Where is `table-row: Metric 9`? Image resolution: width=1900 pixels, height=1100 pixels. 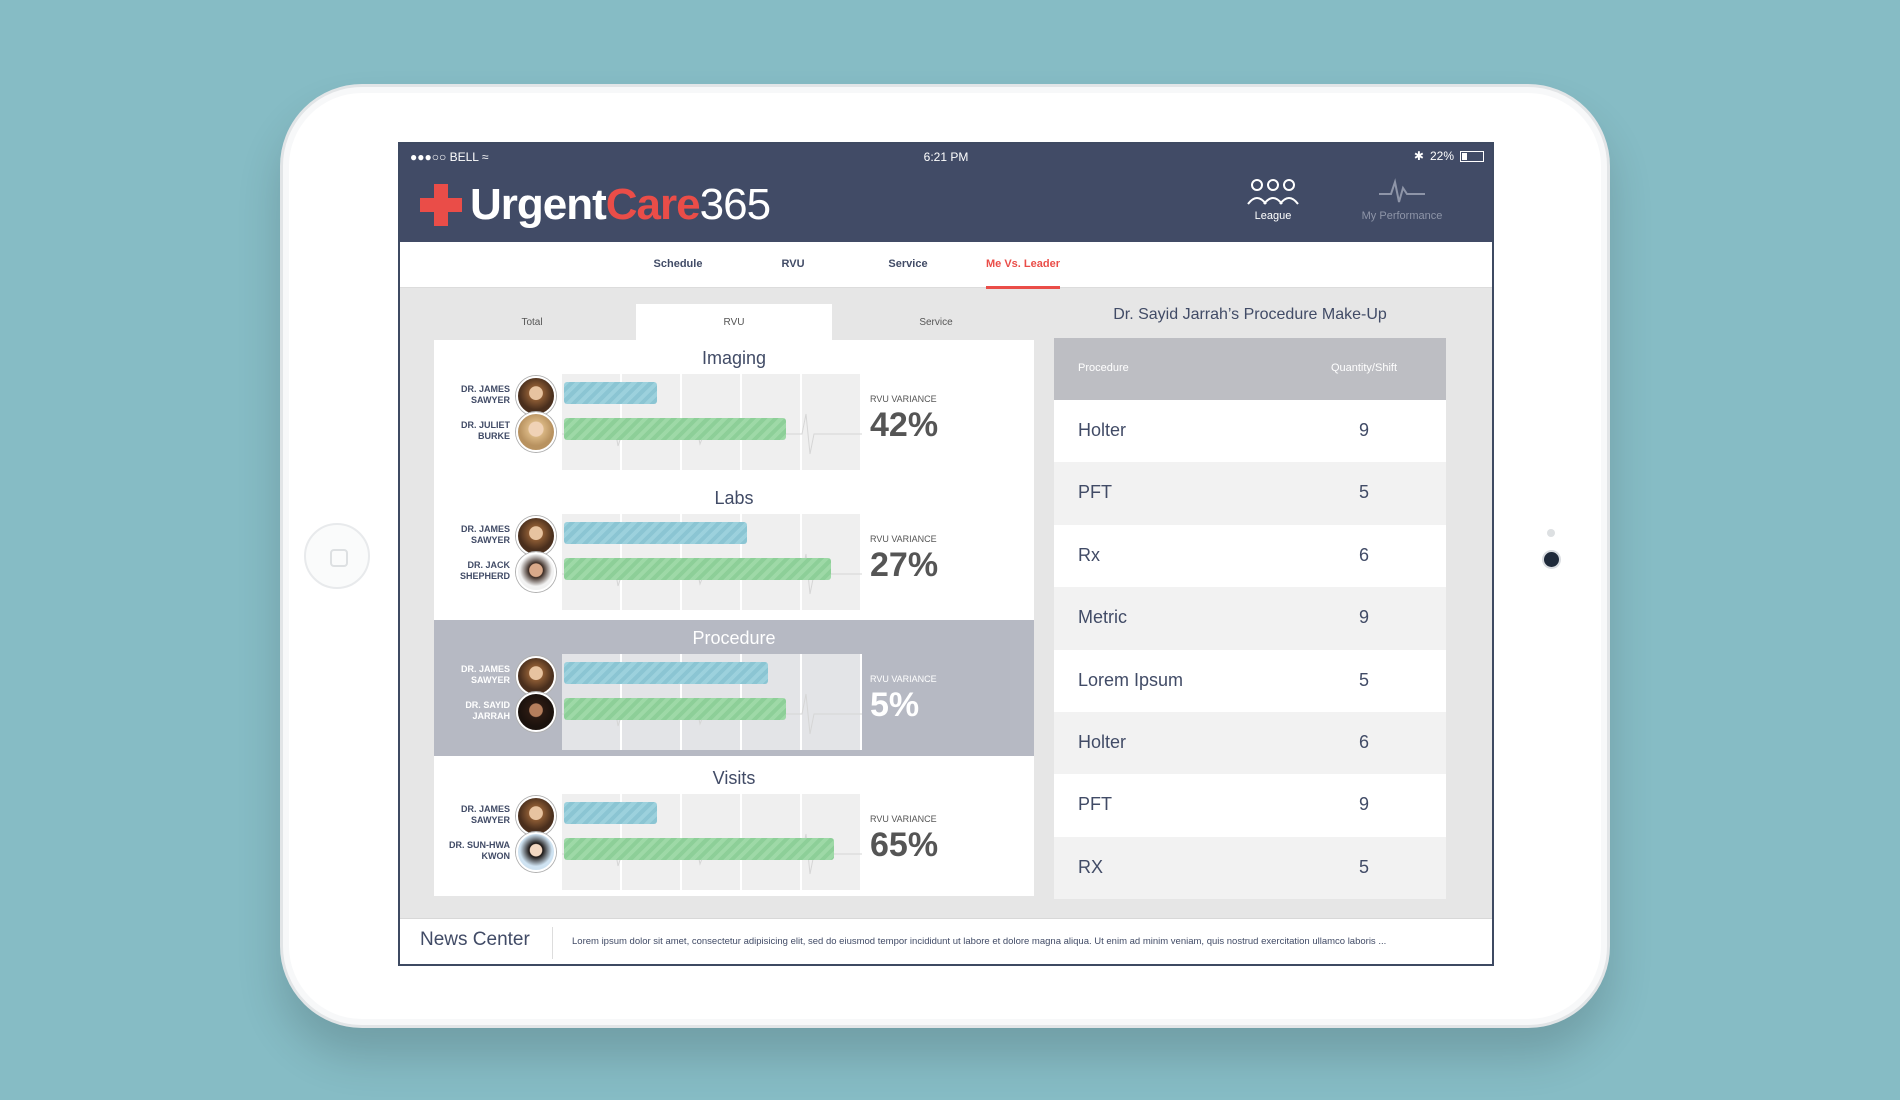
table-row: Metric 9 is located at coordinates (1250, 618).